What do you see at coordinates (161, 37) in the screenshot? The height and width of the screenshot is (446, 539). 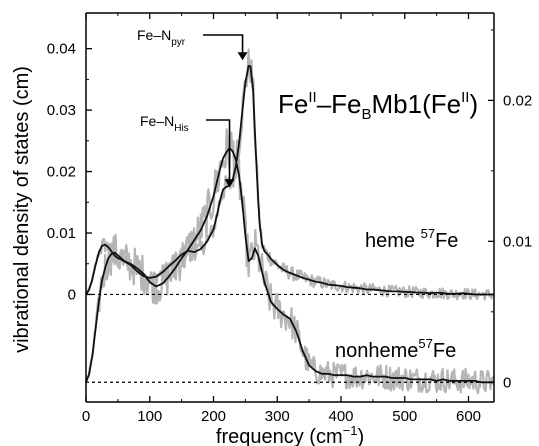 I see `annotation-fe-npyr: Fe–Npyr` at bounding box center [161, 37].